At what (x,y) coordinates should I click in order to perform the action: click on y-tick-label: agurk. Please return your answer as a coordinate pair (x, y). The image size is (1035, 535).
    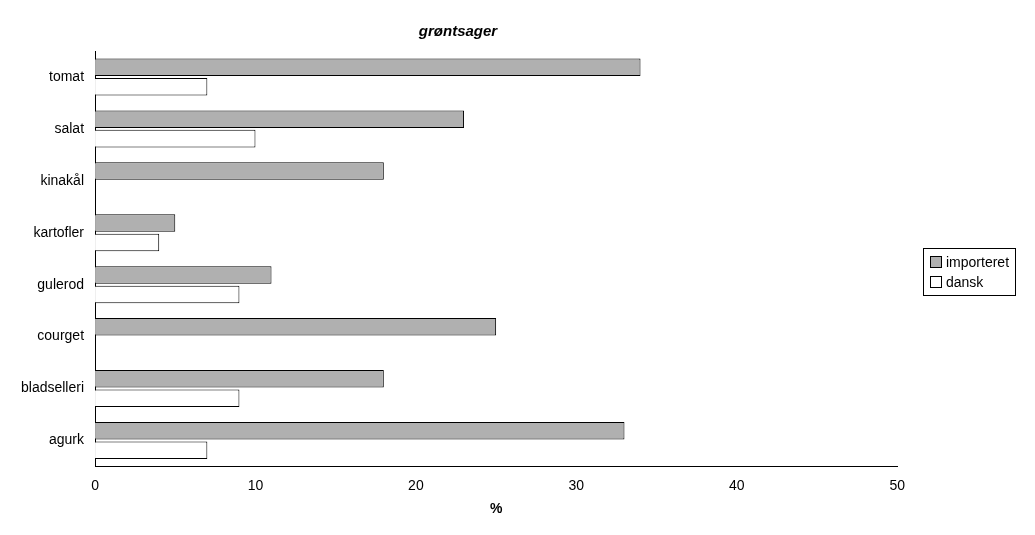
    Looking at the image, I should click on (67, 439).